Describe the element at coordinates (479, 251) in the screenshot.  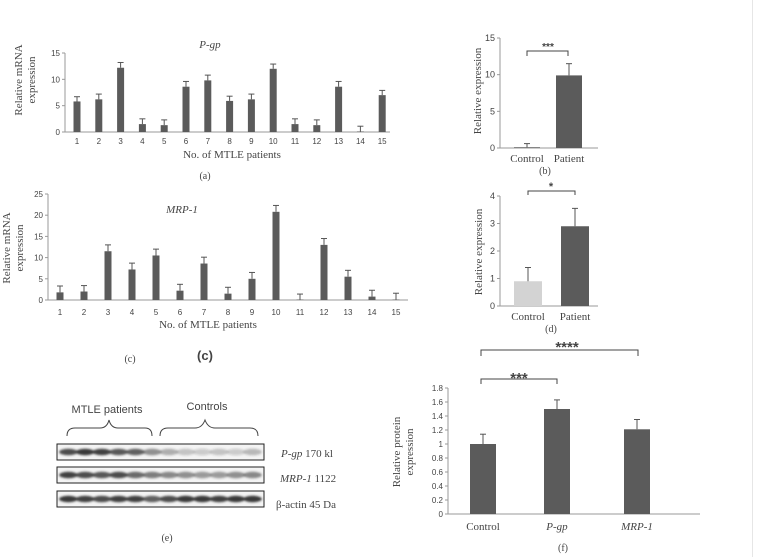
I see `panel-d-ylabel-wrap: Relative expression` at that location.